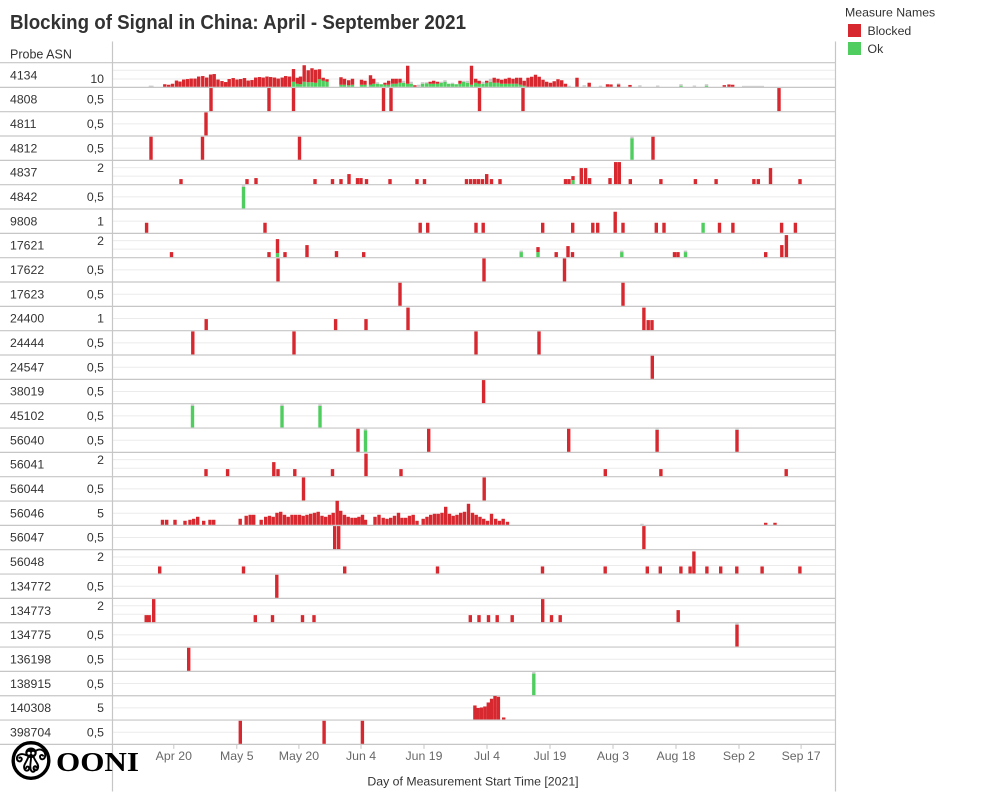 The image size is (1000, 800). What do you see at coordinates (27, 440) in the screenshot?
I see `svg-text: 56040` at bounding box center [27, 440].